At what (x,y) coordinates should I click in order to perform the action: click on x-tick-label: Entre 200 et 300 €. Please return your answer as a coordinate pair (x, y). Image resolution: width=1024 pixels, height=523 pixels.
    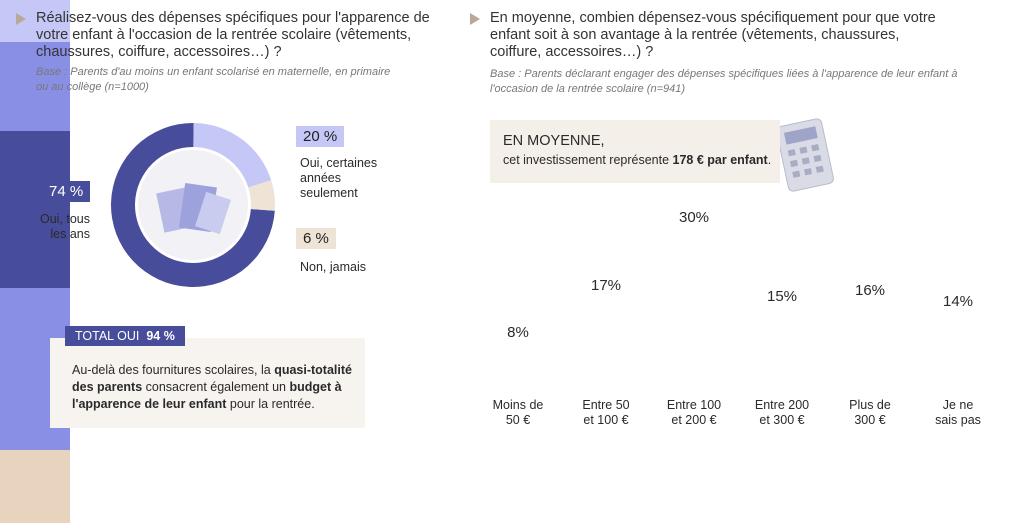
    Looking at the image, I should click on (782, 412).